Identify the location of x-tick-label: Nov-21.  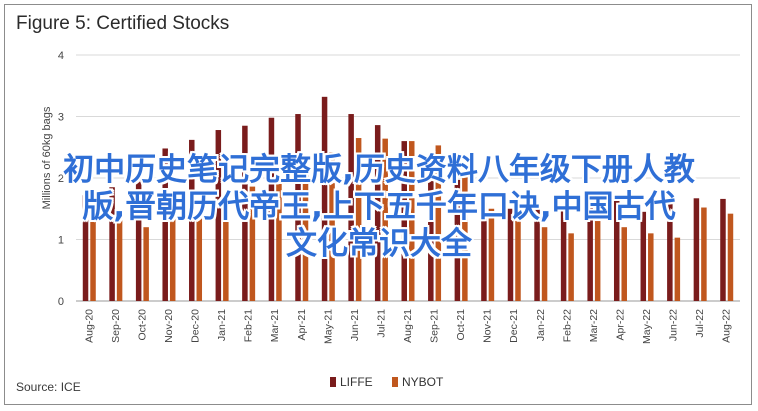
(488, 326).